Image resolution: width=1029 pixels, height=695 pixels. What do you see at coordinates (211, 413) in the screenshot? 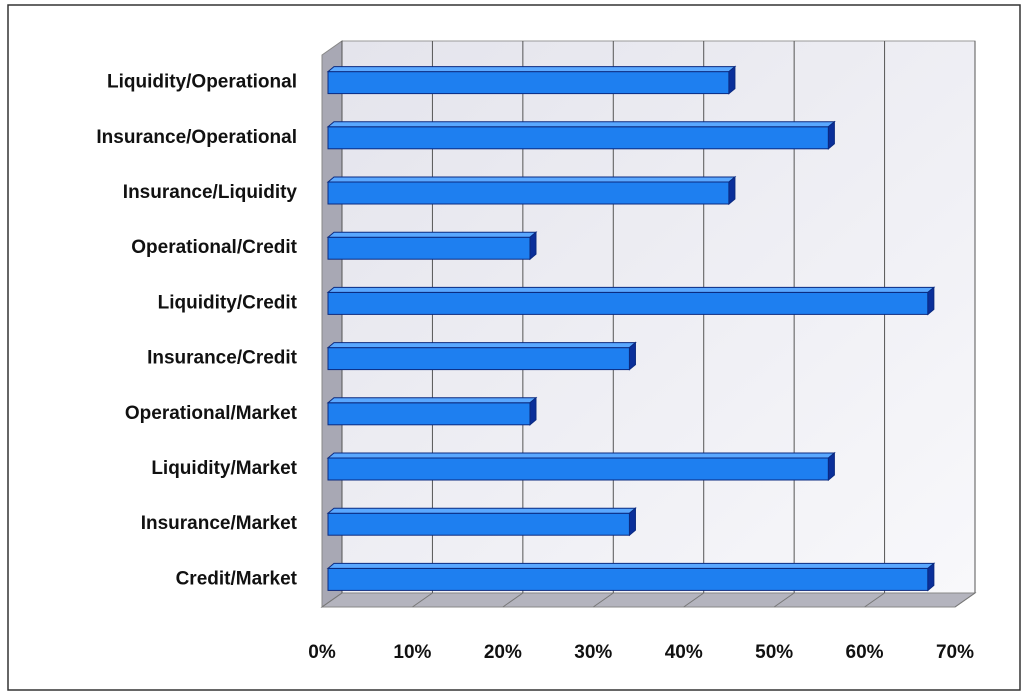
I see `y-tick-label: Operational/Market` at bounding box center [211, 413].